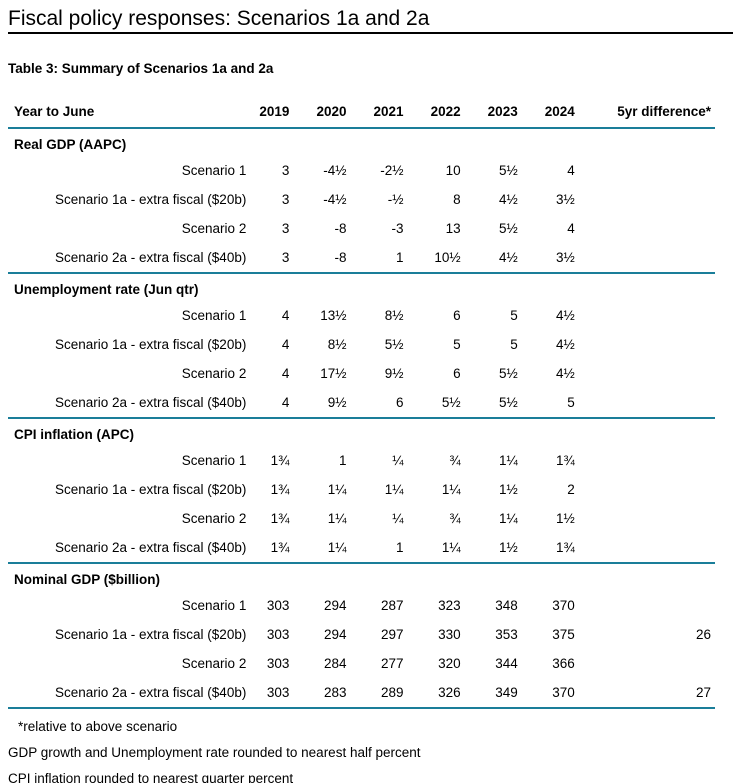 The height and width of the screenshot is (783, 741). What do you see at coordinates (141, 68) in the screenshot?
I see `table-caption: Table 3: Summary of Scenarios 1a and 2a` at bounding box center [141, 68].